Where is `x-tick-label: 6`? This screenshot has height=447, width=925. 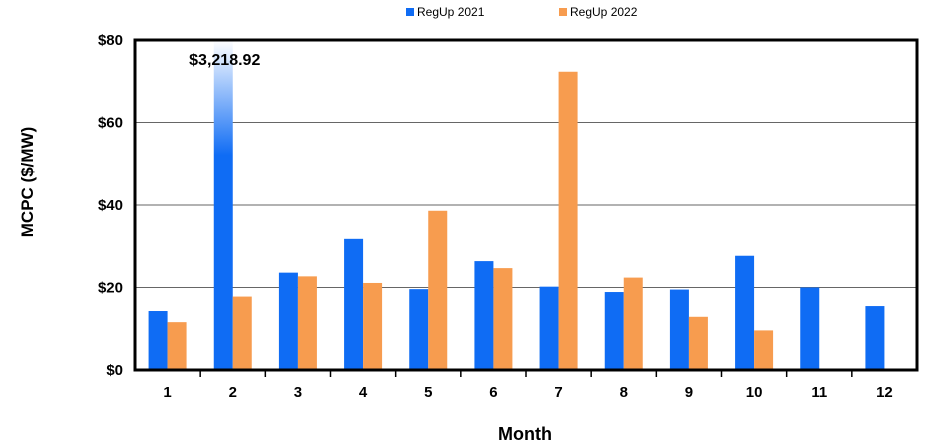
x-tick-label: 6 is located at coordinates (493, 392).